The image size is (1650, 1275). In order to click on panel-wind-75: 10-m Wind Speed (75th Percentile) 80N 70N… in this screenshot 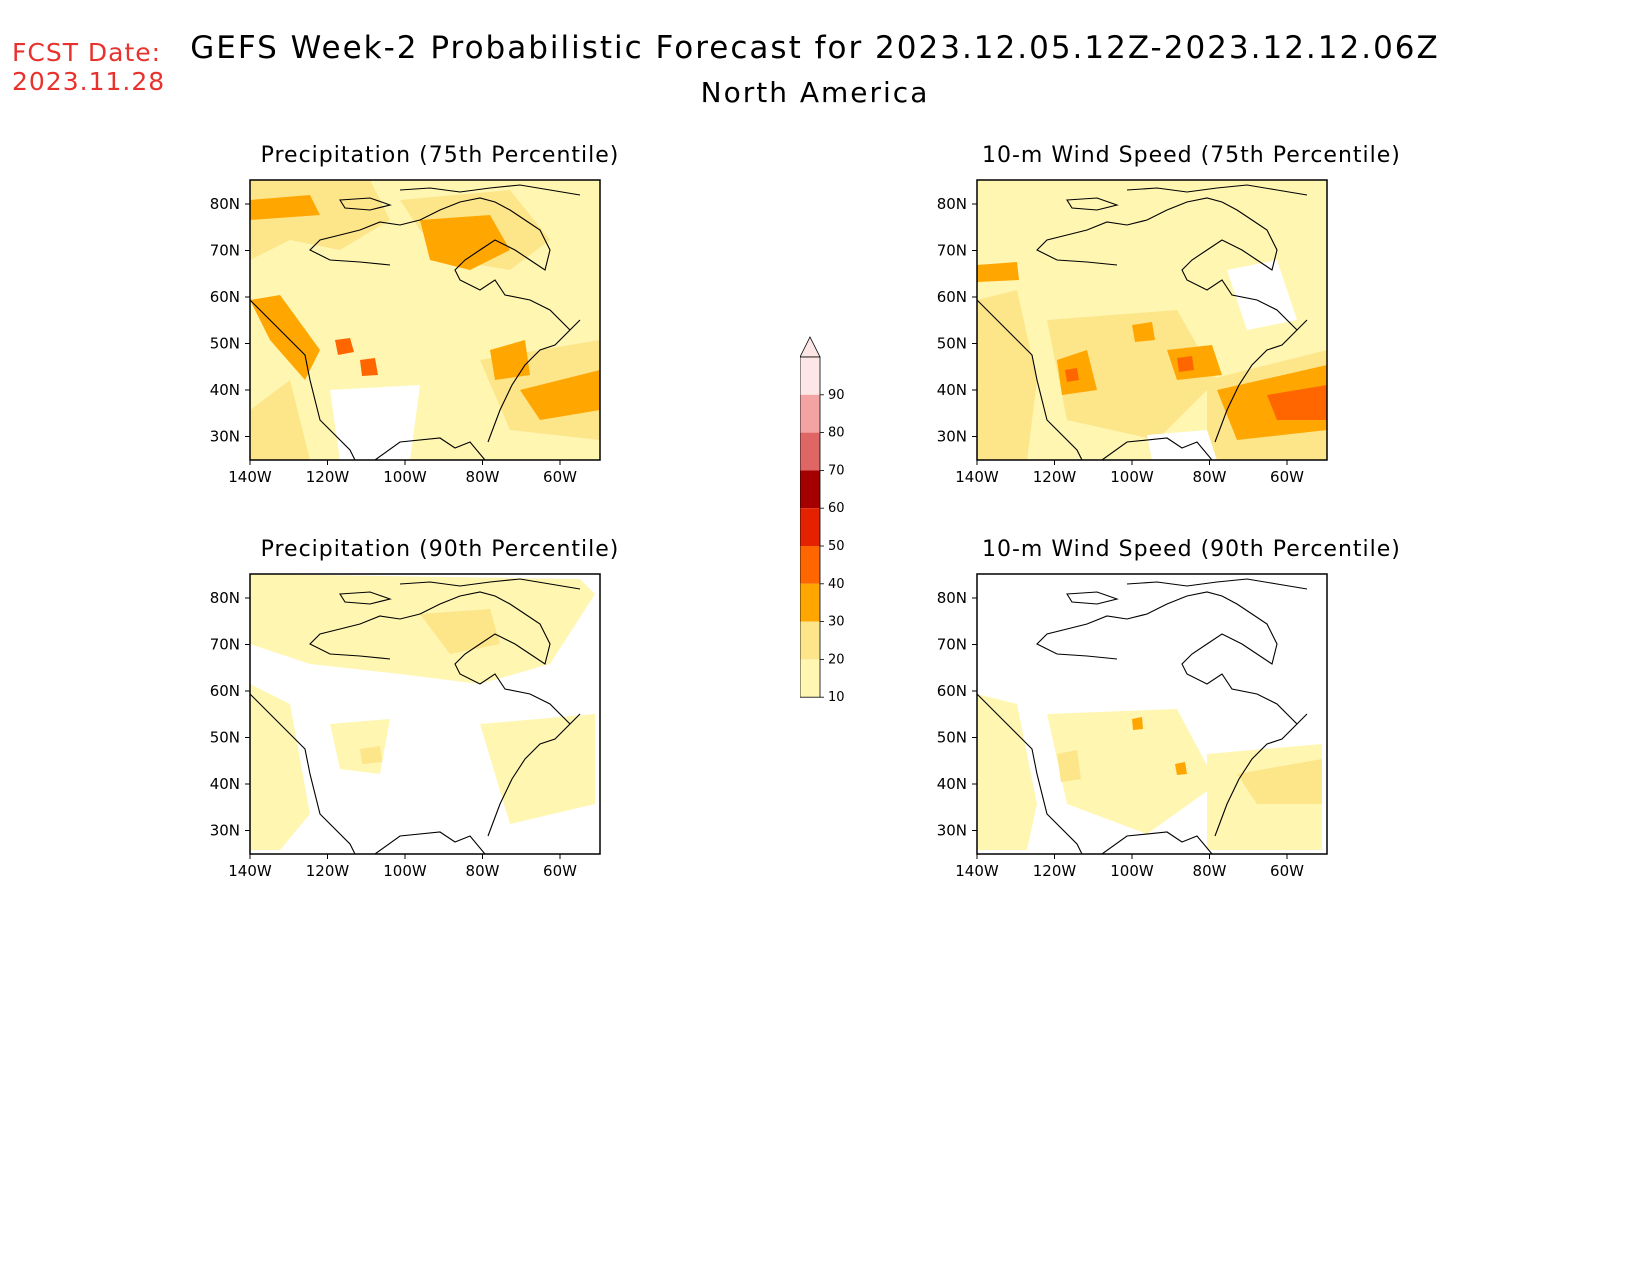, I will do `click(1142, 328)`.